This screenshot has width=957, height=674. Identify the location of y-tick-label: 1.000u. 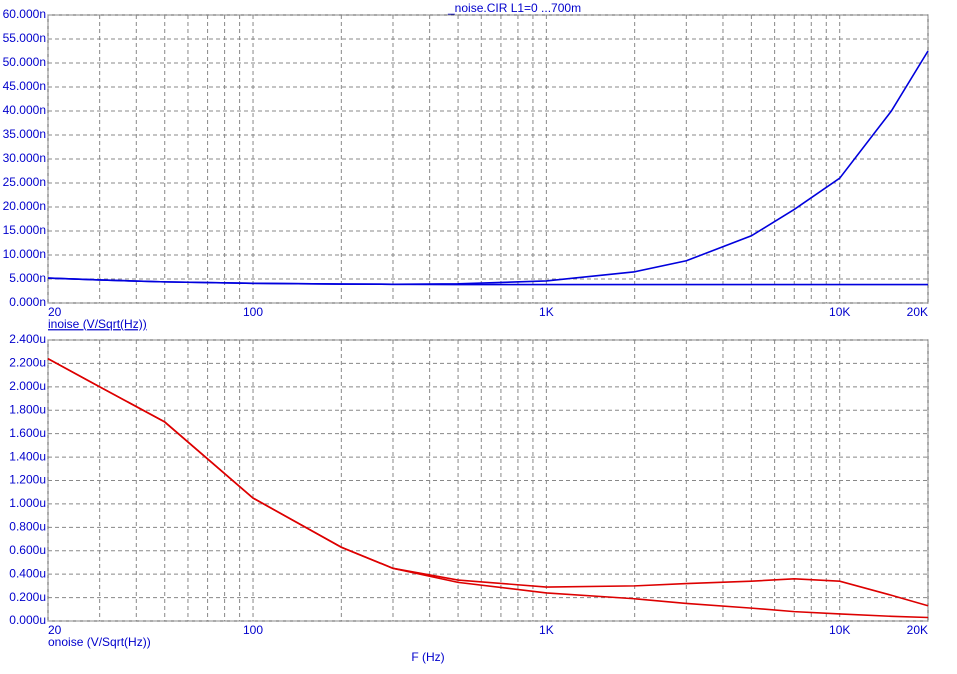
(27, 503).